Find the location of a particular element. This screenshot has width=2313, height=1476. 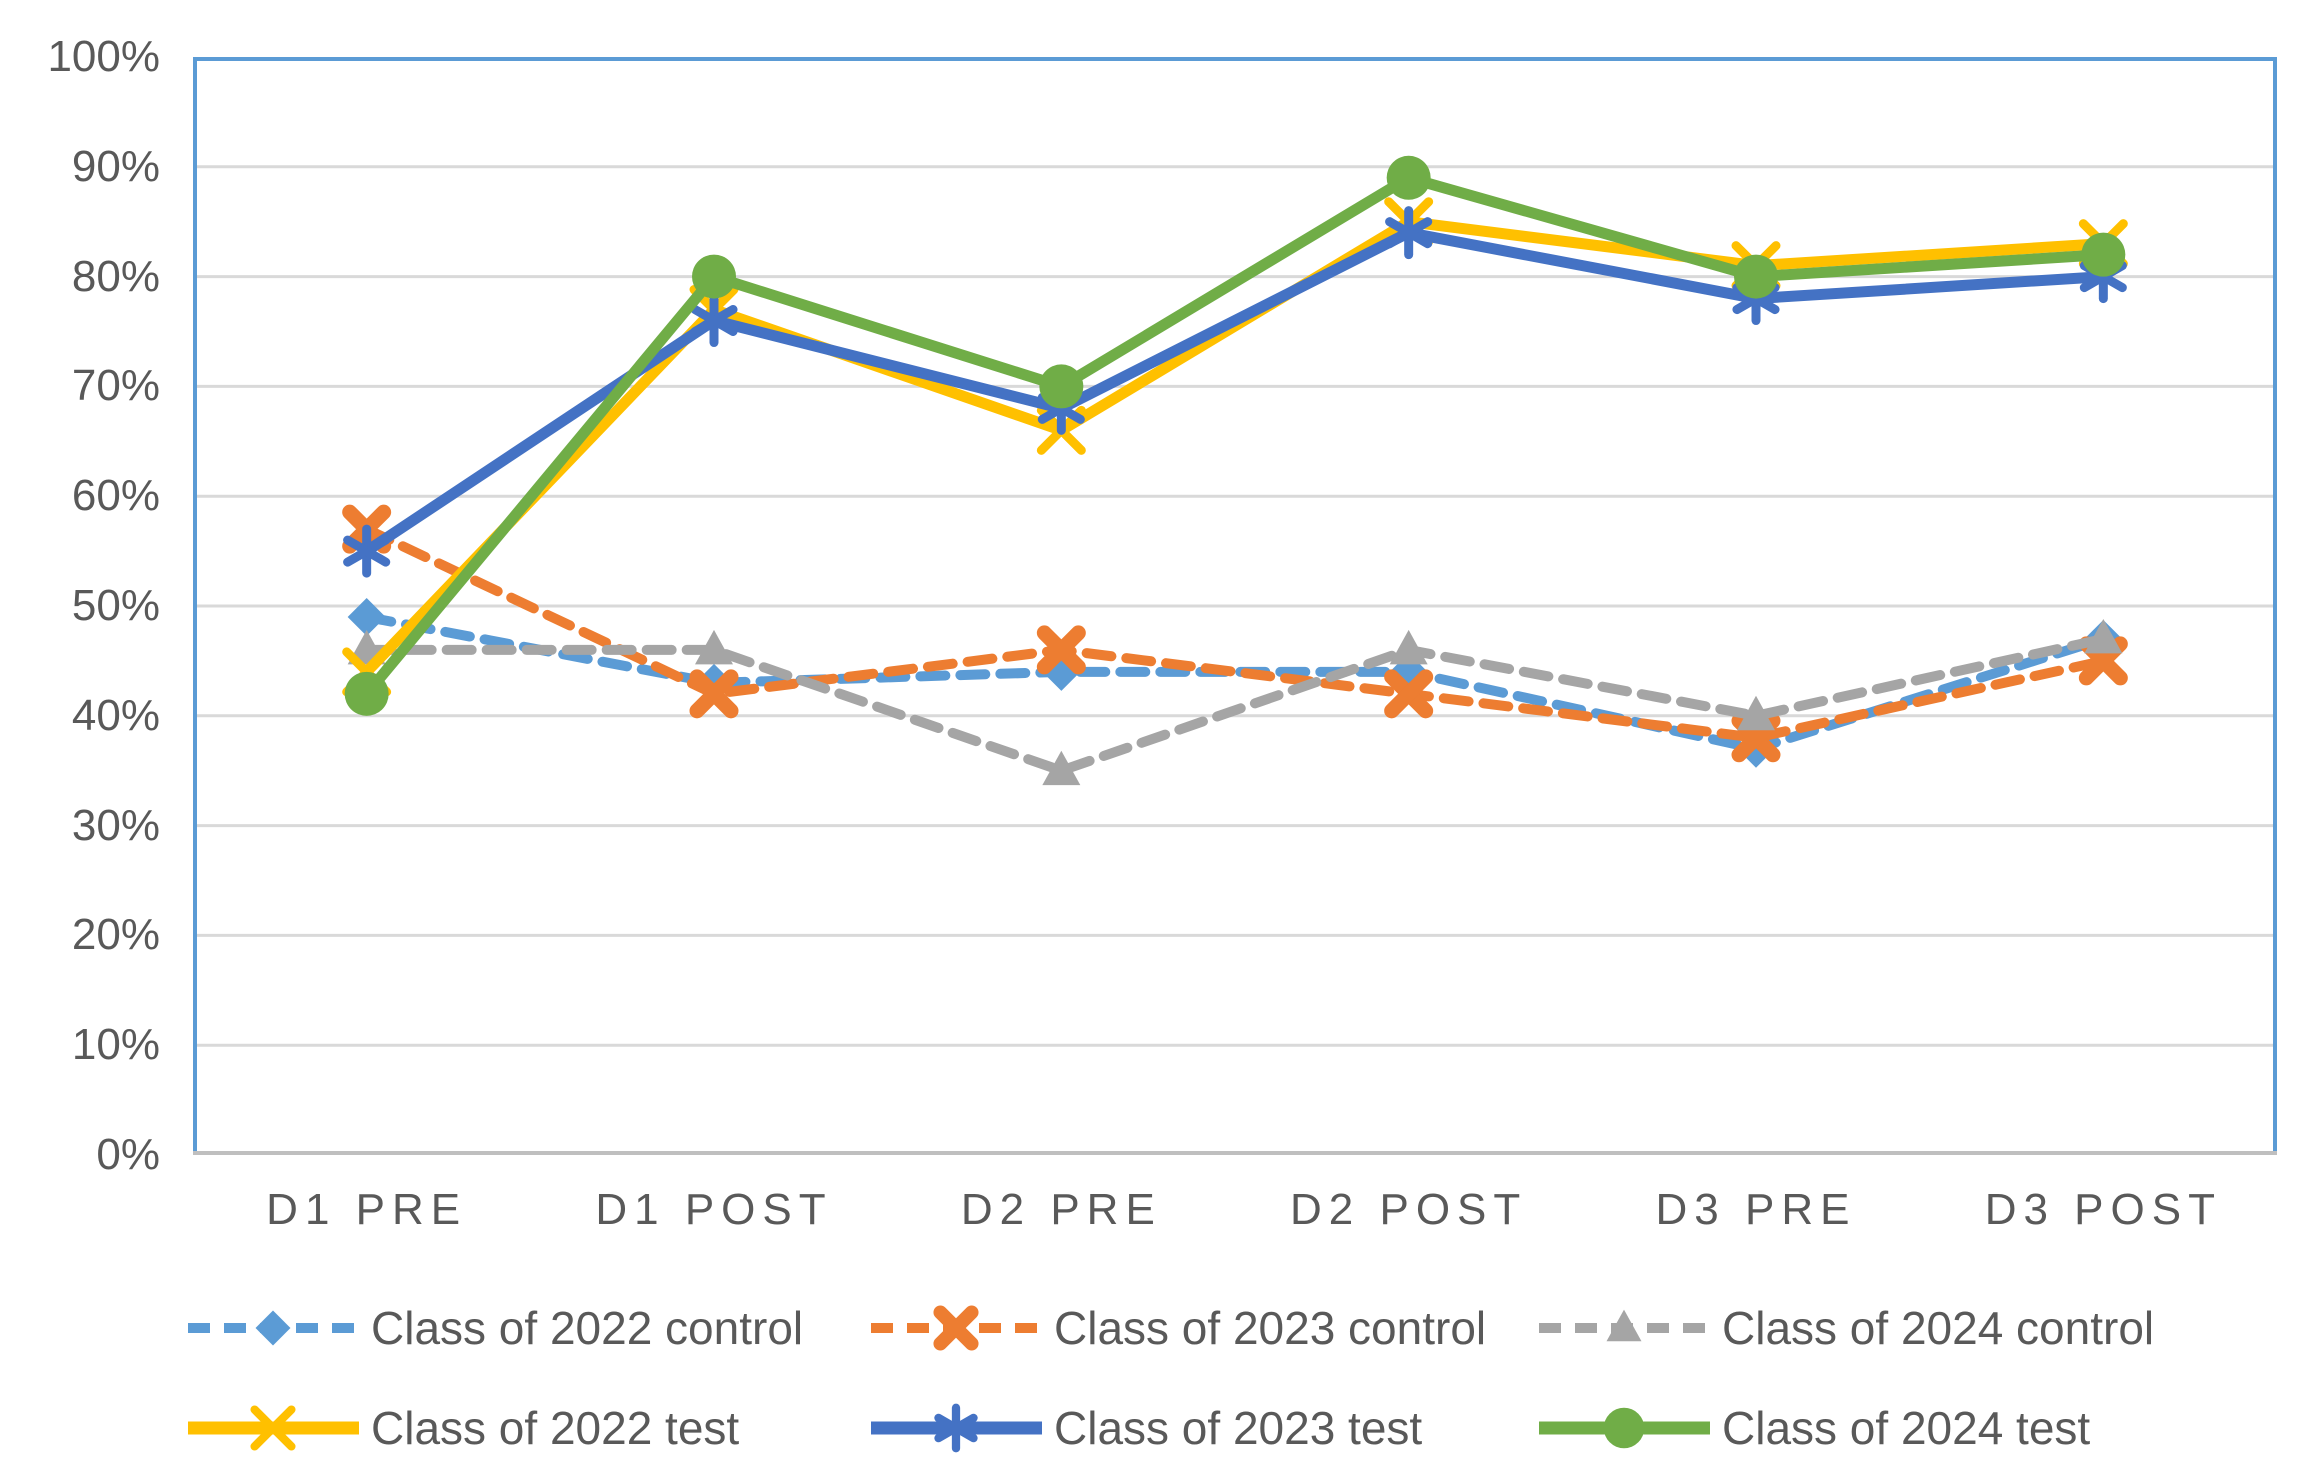

x-axis: D1 PRE D1 POST D2 PRE D2 POST D3 PRE D3 POST is located at coordinates (1156, 1215).